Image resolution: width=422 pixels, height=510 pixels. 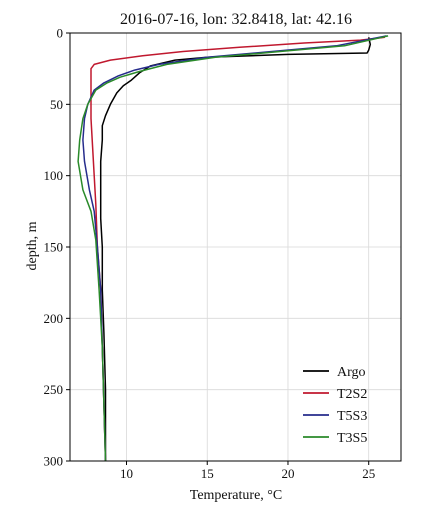 What do you see at coordinates (54, 175) in the screenshot?
I see `y-tick-label: 100` at bounding box center [54, 175].